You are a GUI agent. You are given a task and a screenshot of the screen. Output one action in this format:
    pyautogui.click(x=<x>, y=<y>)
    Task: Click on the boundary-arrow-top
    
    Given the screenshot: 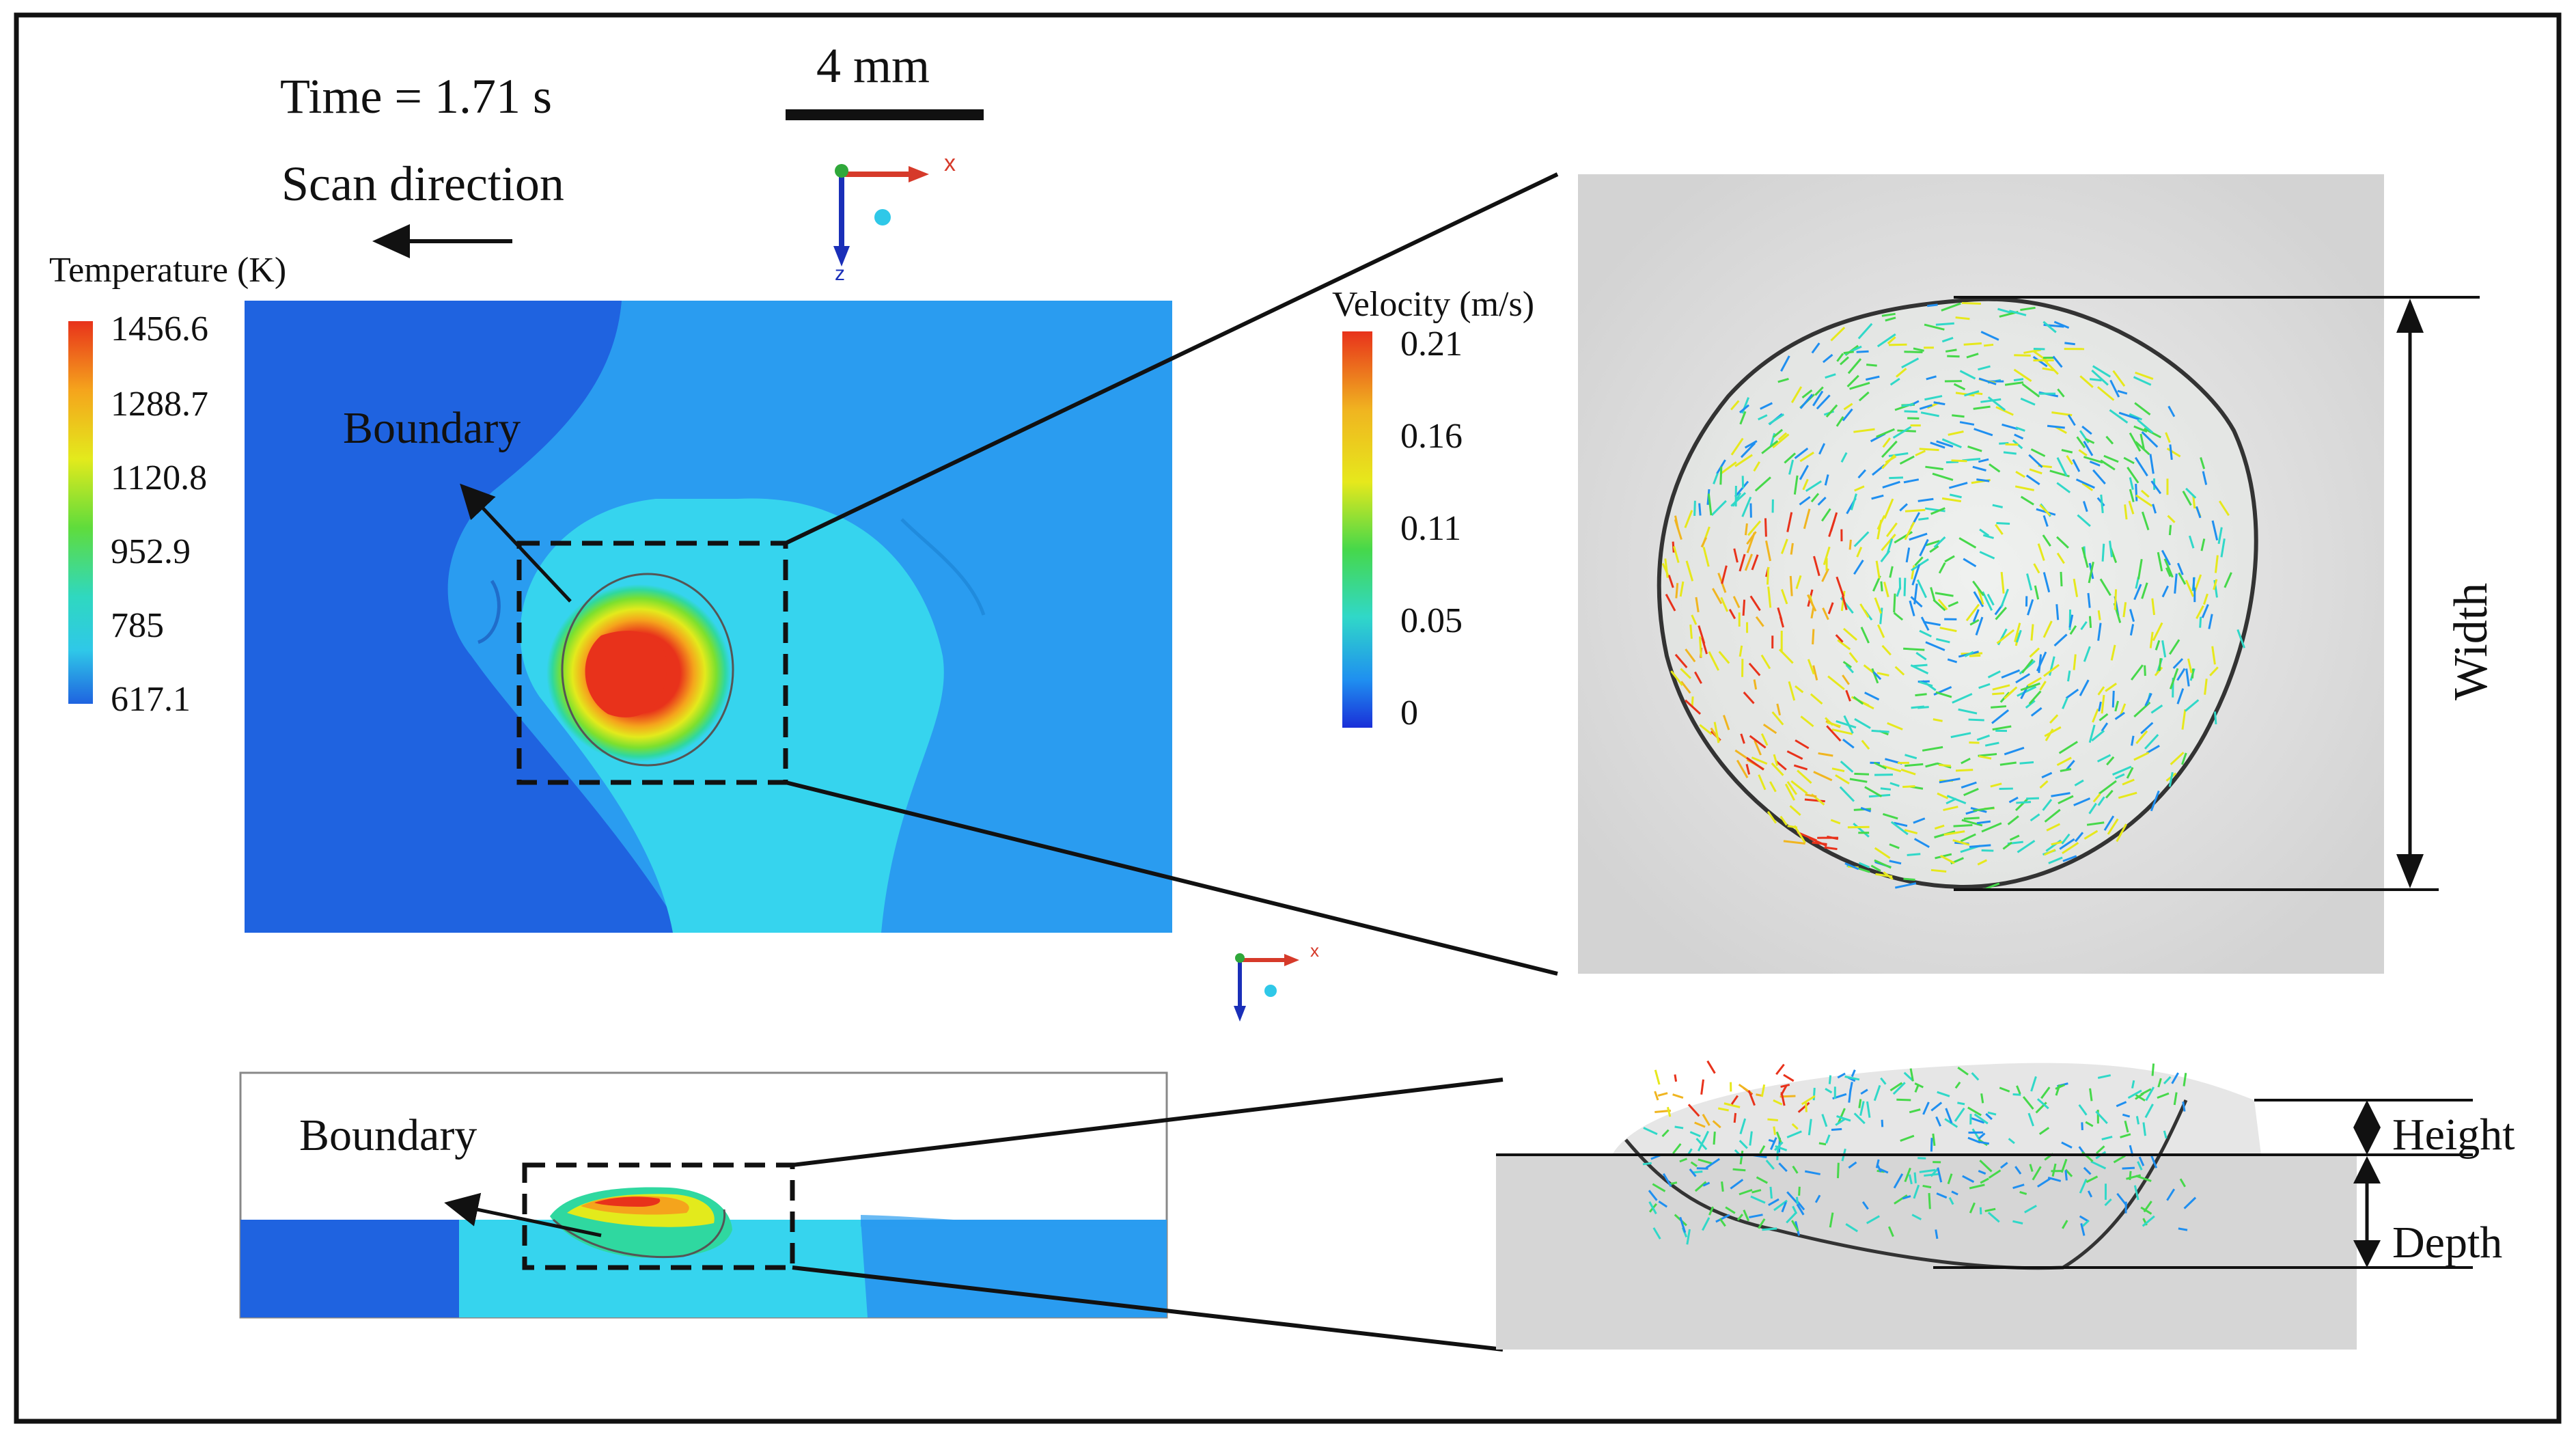 What is the action you would take?
    pyautogui.click(x=516, y=543)
    